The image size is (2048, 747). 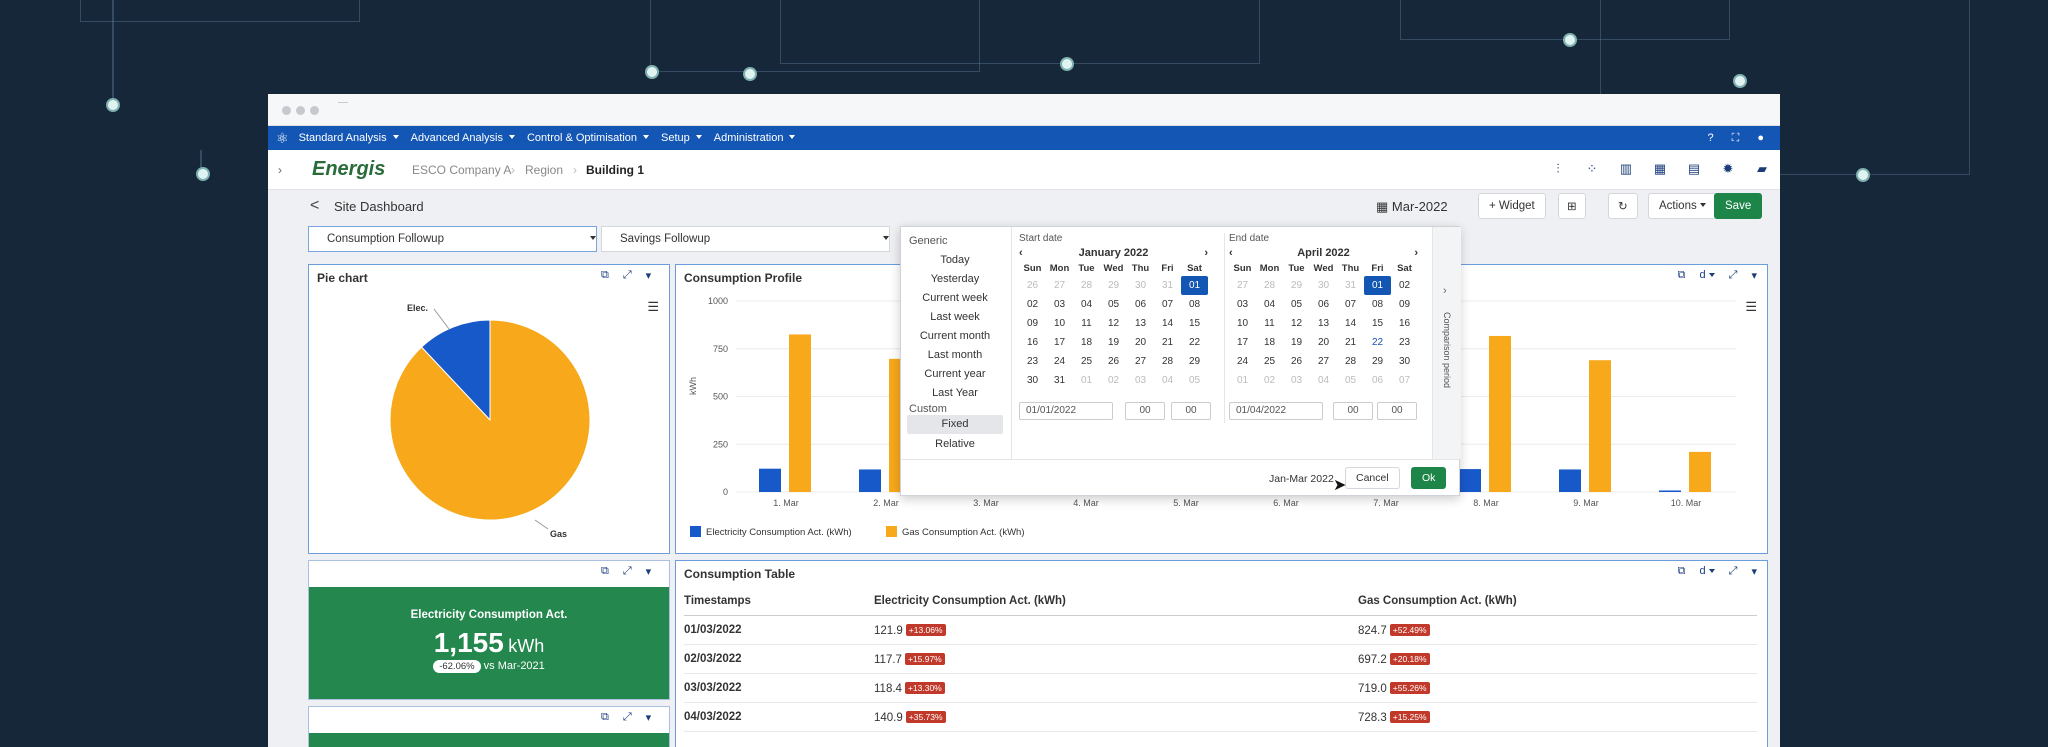 What do you see at coordinates (1350, 342) in the screenshot?
I see `calendar-day: 21` at bounding box center [1350, 342].